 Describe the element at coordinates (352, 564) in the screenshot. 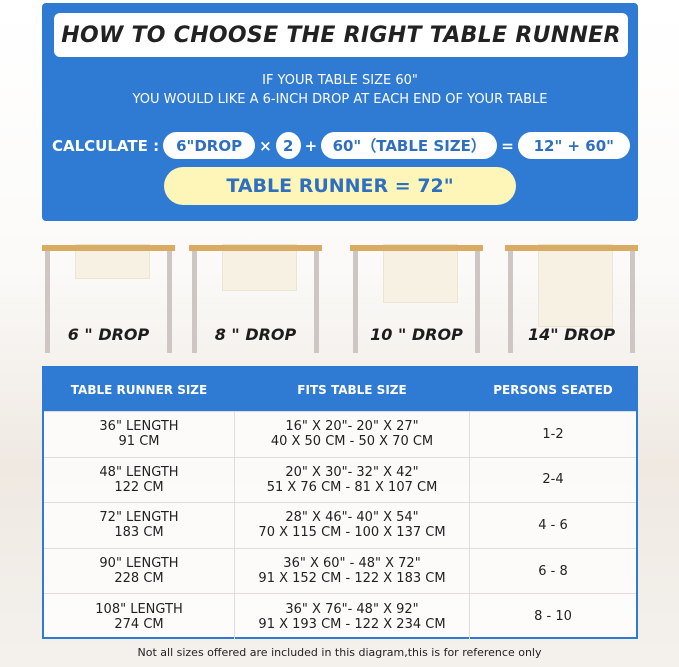

I see `fits-inches: 36" X 60" - 48" X 72"` at that location.